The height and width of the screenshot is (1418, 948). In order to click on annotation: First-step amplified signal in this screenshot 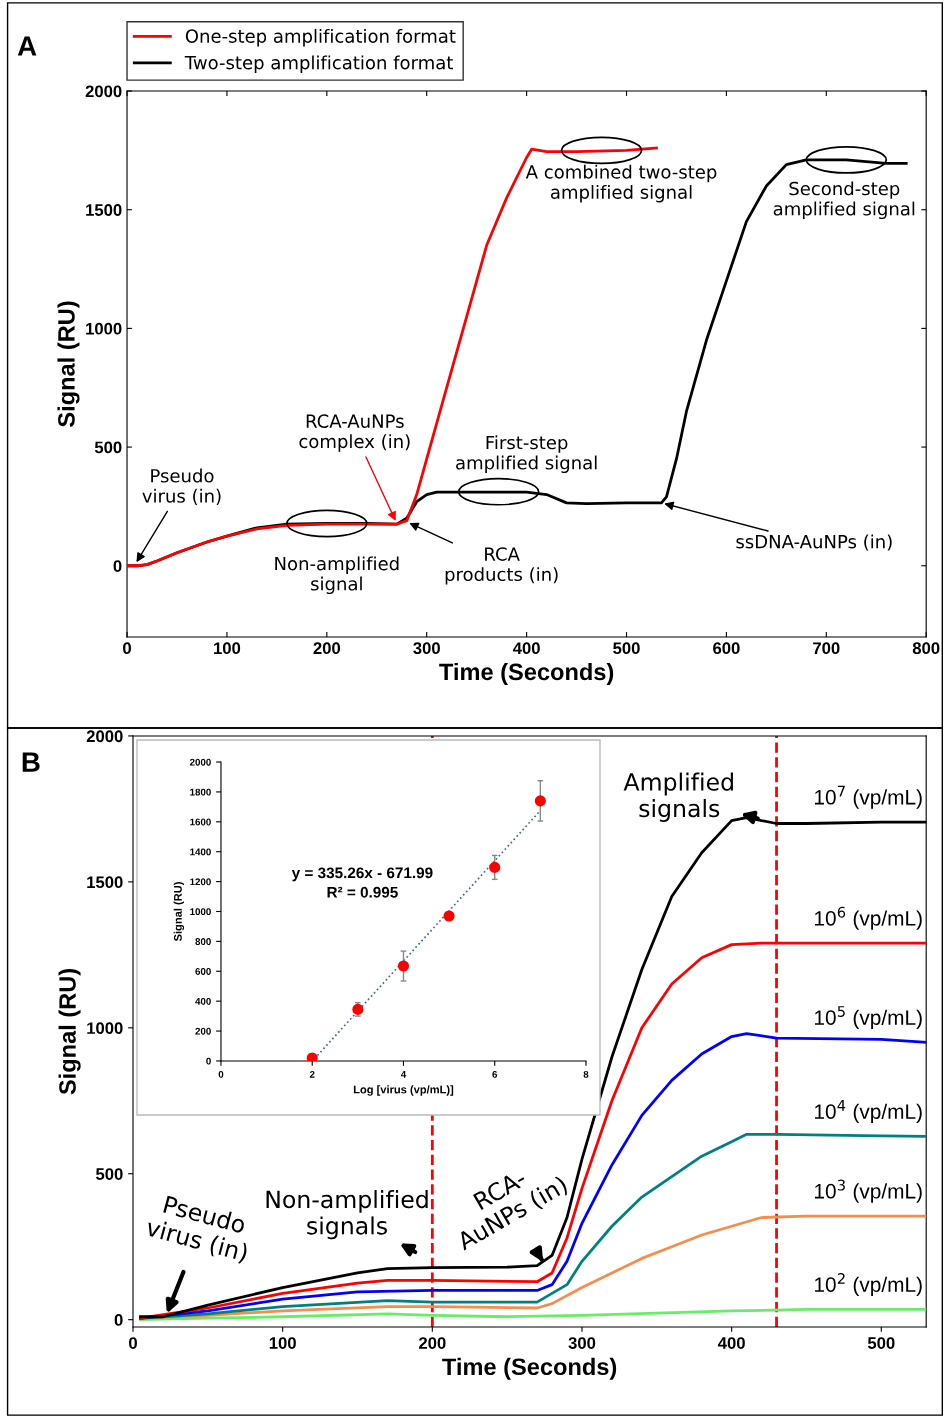, I will do `click(526, 454)`.